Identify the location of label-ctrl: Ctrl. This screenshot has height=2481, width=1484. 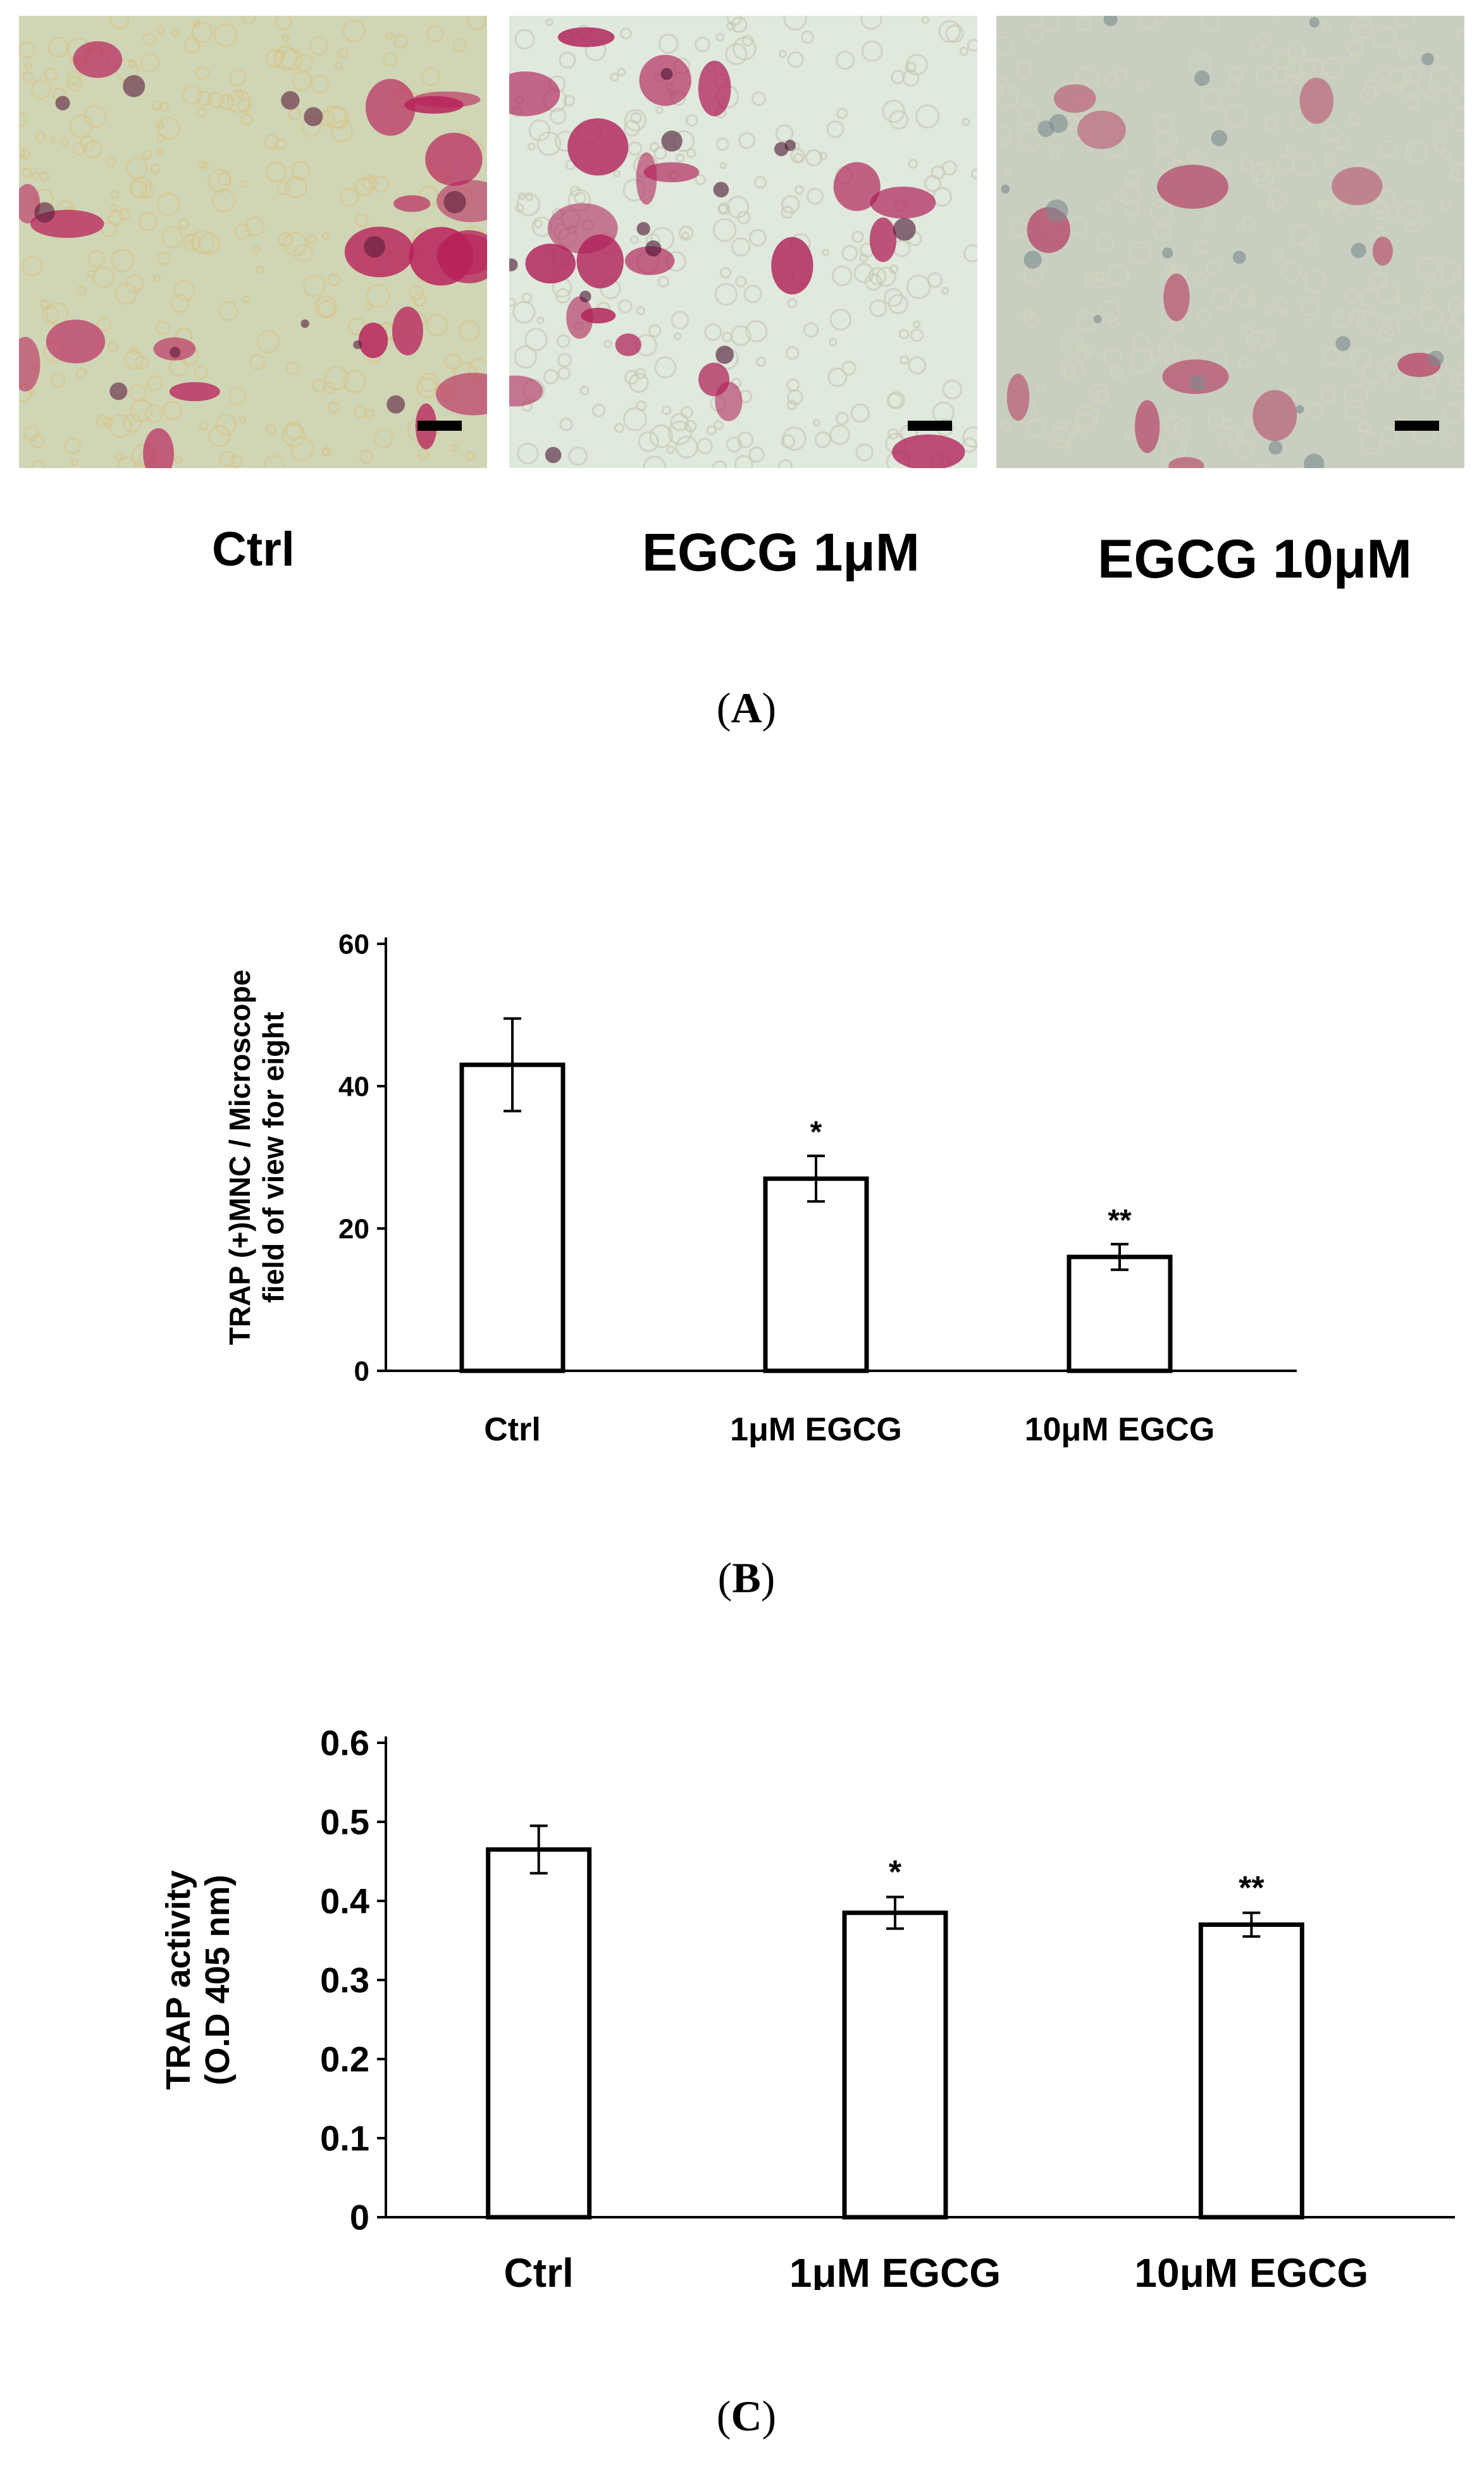
(253, 549).